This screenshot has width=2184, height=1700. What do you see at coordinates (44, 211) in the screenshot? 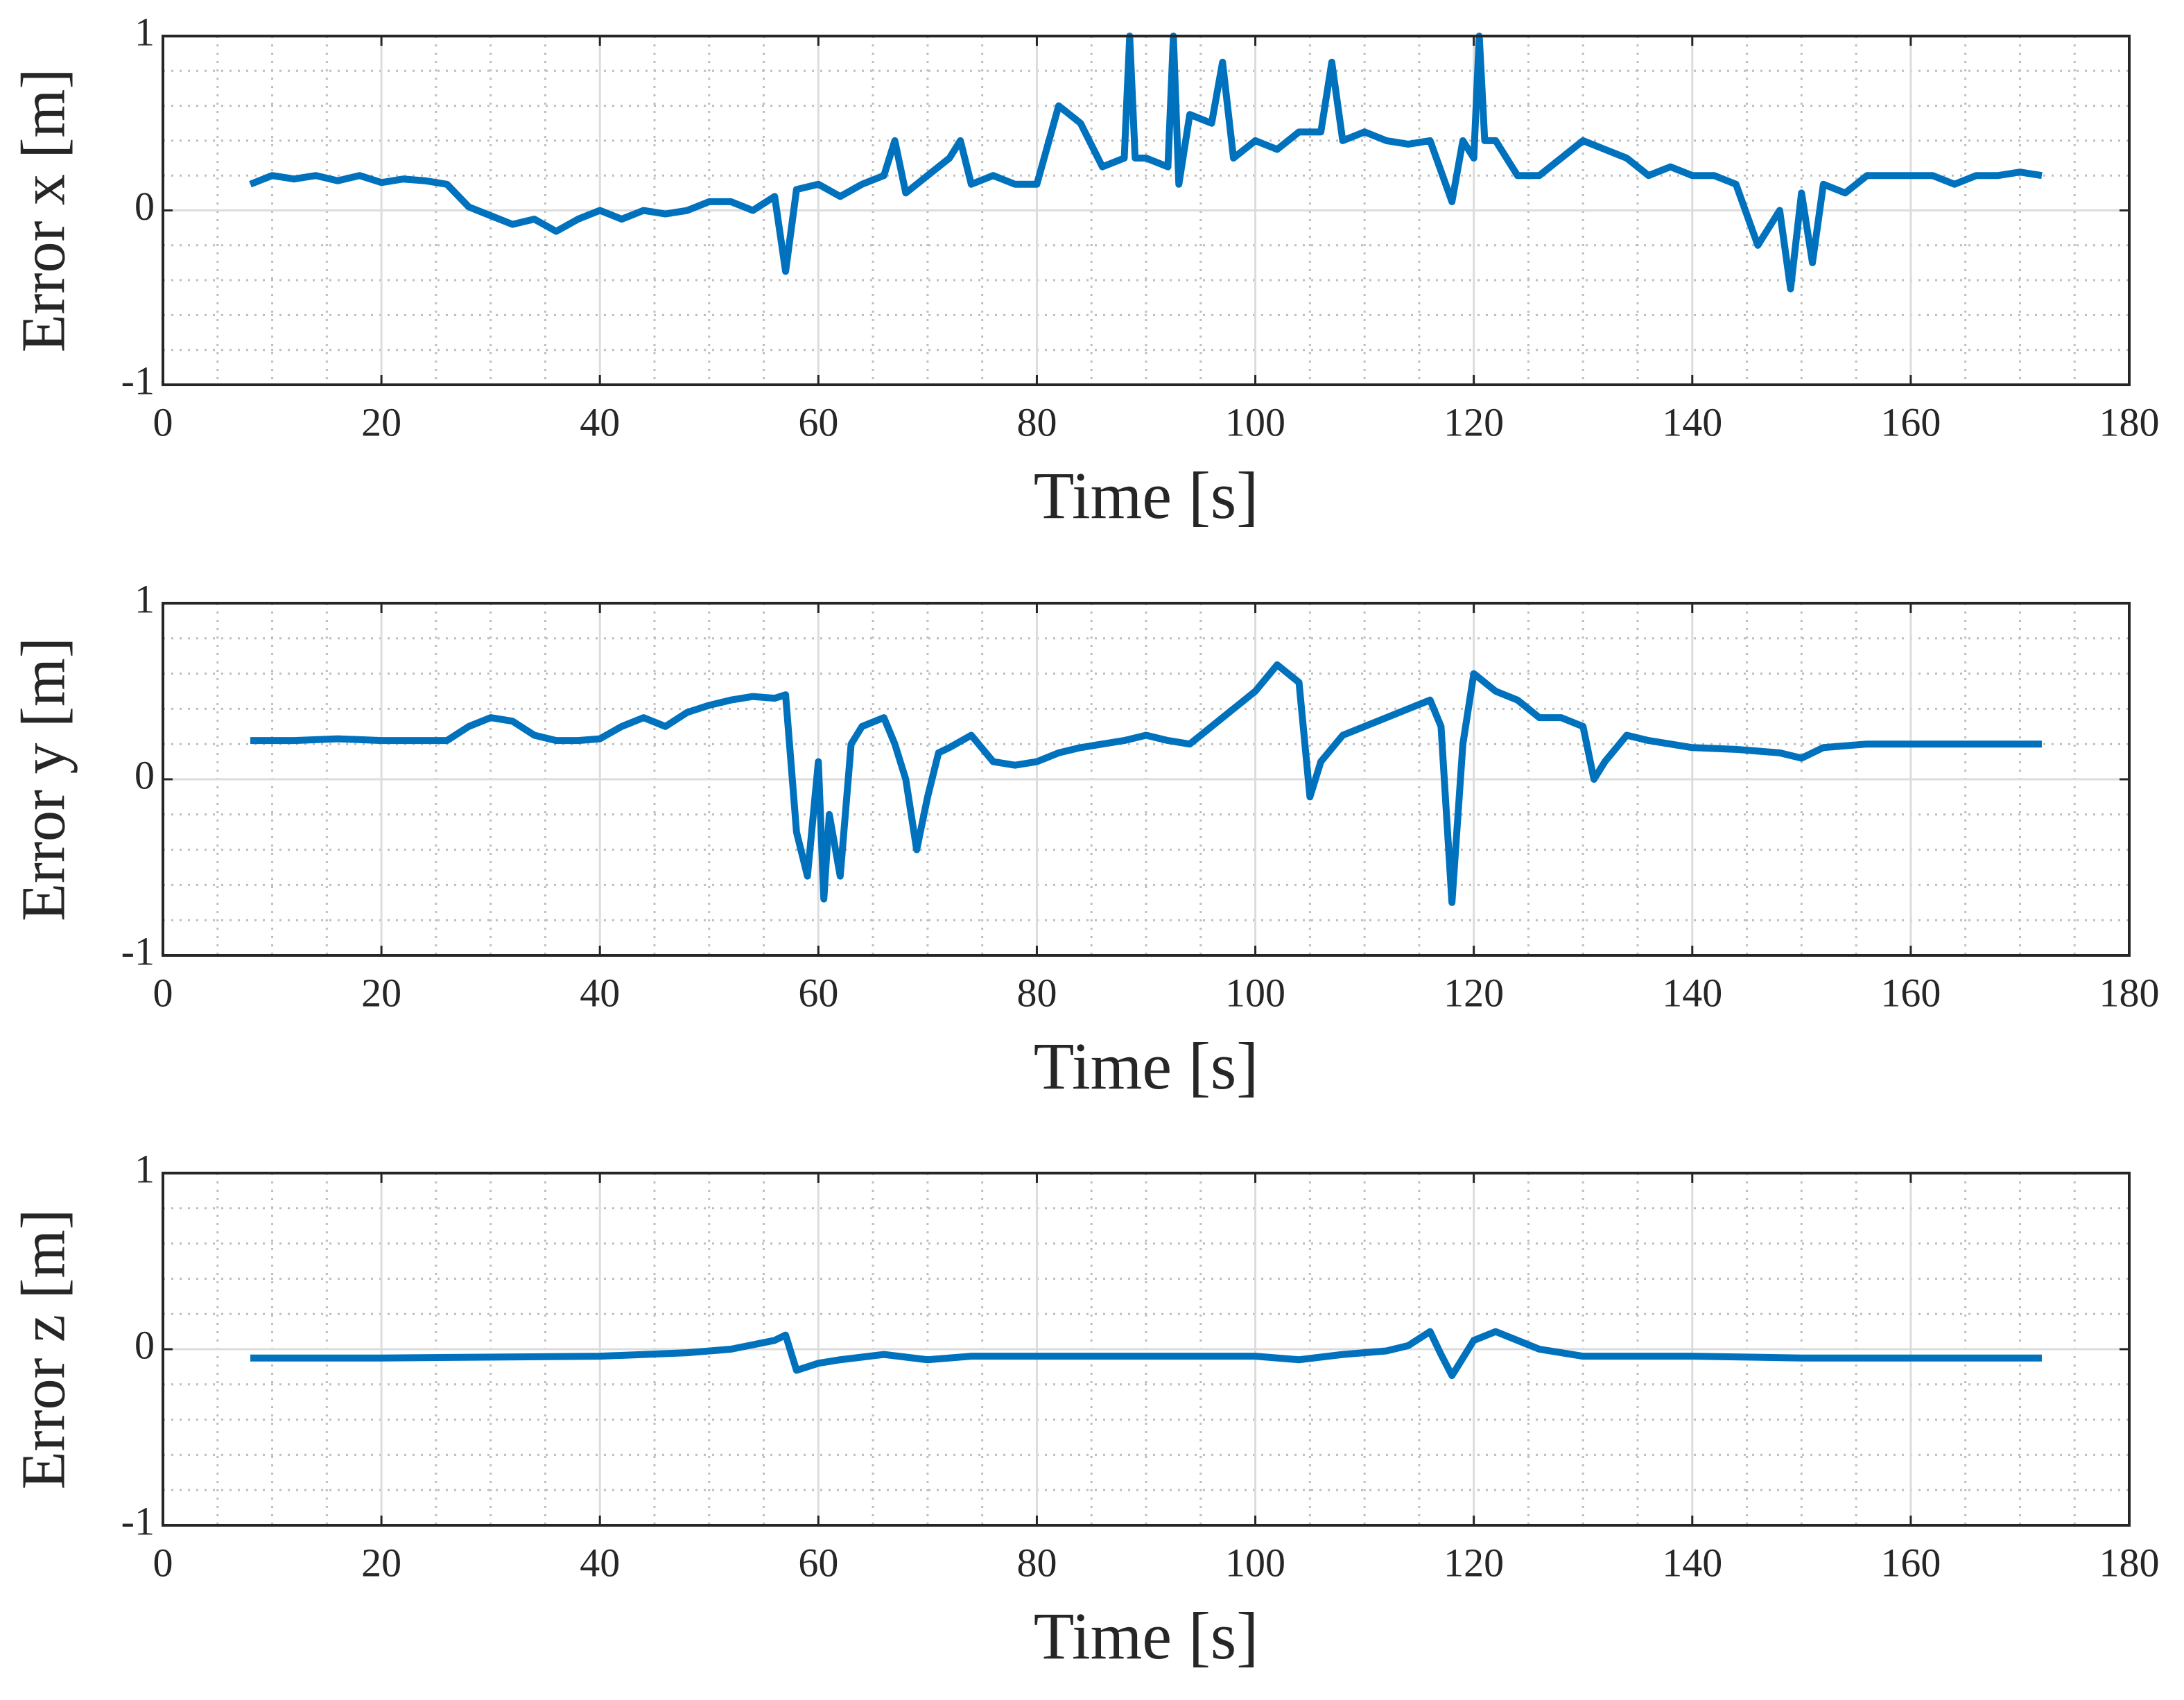
I see `y-axis-label: Error x [m]` at bounding box center [44, 211].